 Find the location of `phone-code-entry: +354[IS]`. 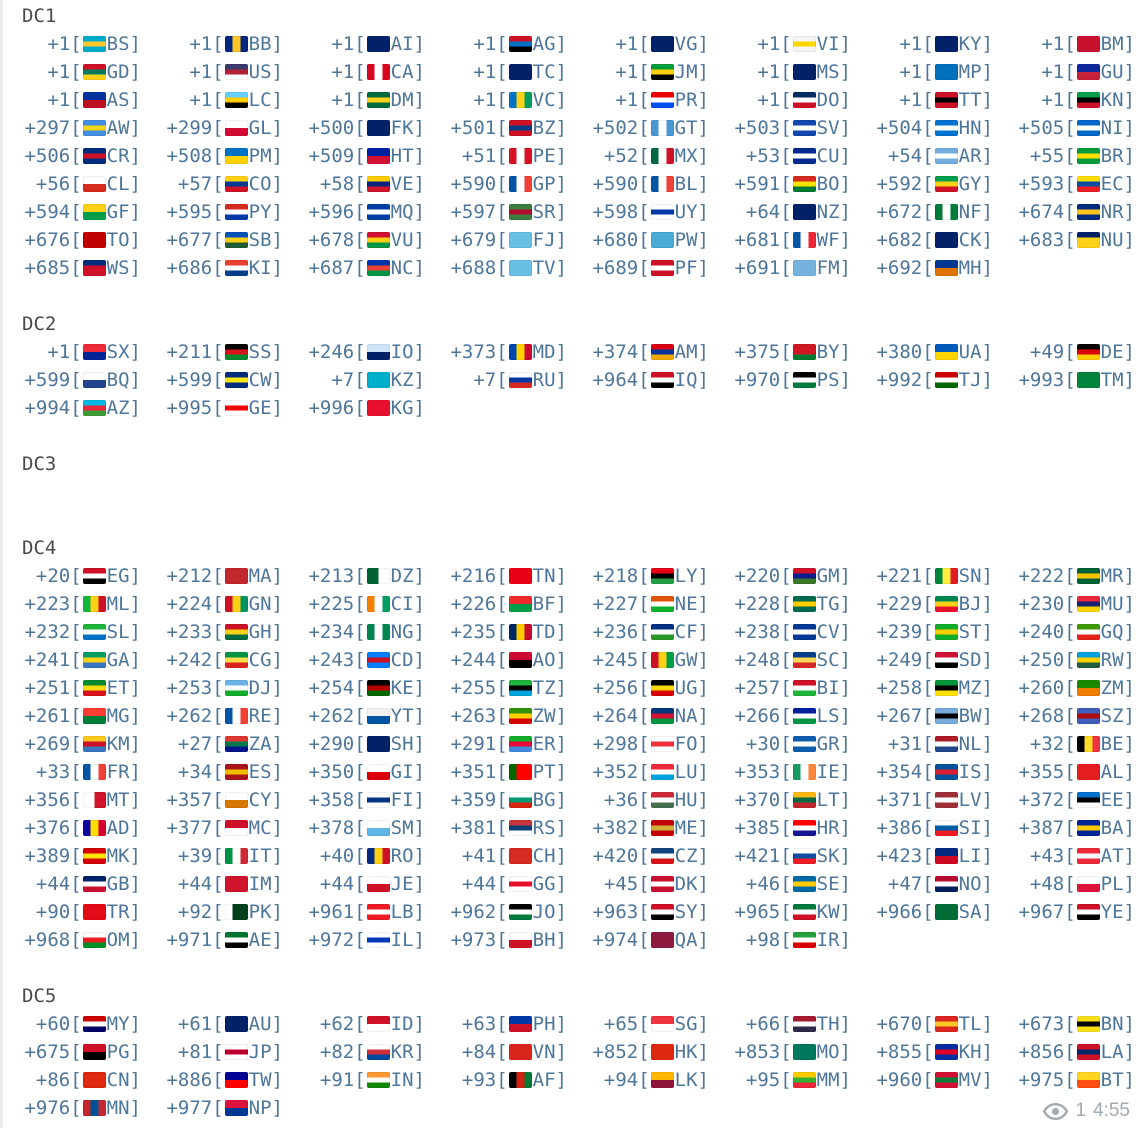

phone-code-entry: +354[IS] is located at coordinates (926, 772).